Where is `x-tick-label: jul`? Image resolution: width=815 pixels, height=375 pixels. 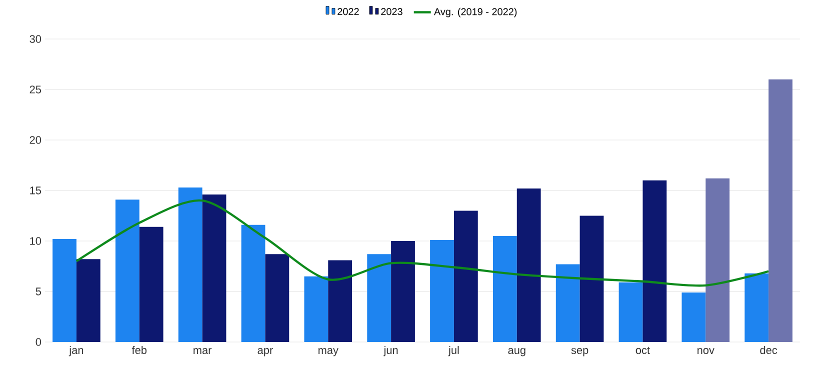
x-tick-label: jul is located at coordinates (453, 351).